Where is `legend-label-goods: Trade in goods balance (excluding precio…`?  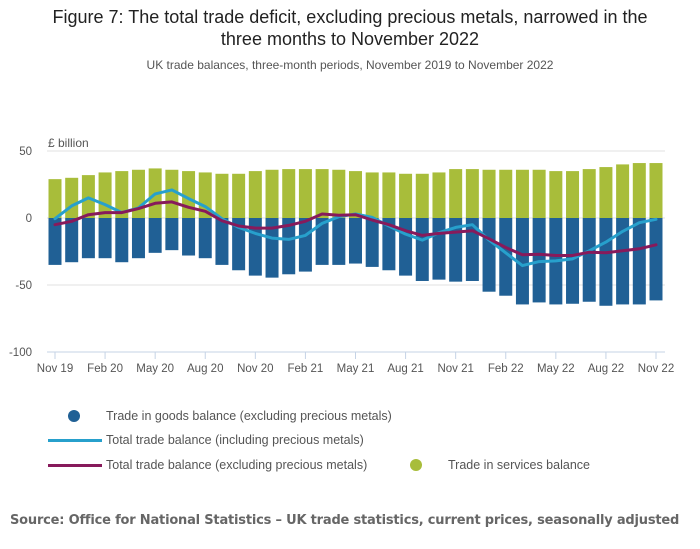
legend-label-goods: Trade in goods balance (excluding precio… is located at coordinates (249, 416).